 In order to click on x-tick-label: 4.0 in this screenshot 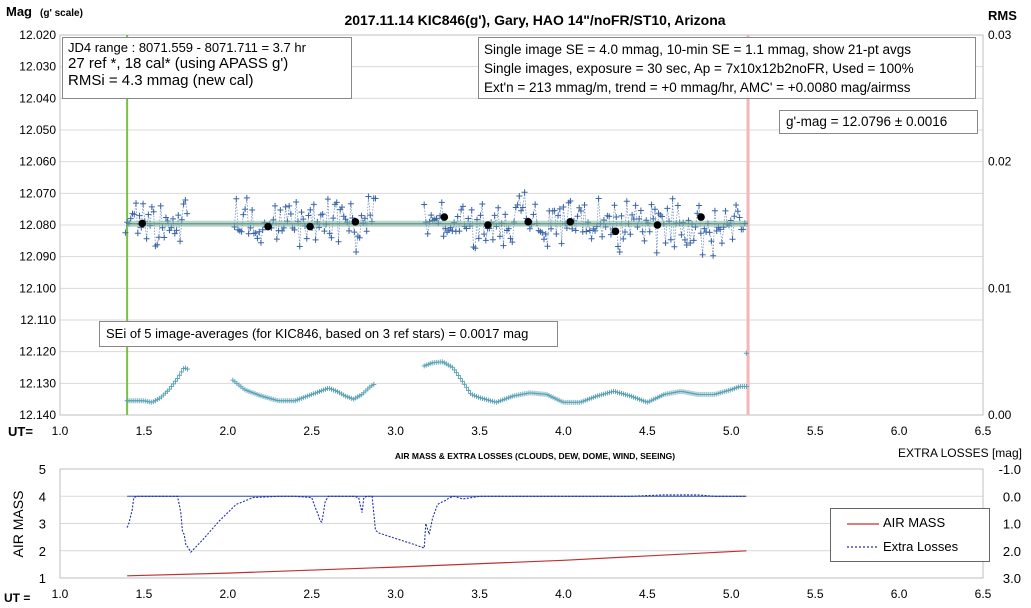, I will do `click(563, 431)`.